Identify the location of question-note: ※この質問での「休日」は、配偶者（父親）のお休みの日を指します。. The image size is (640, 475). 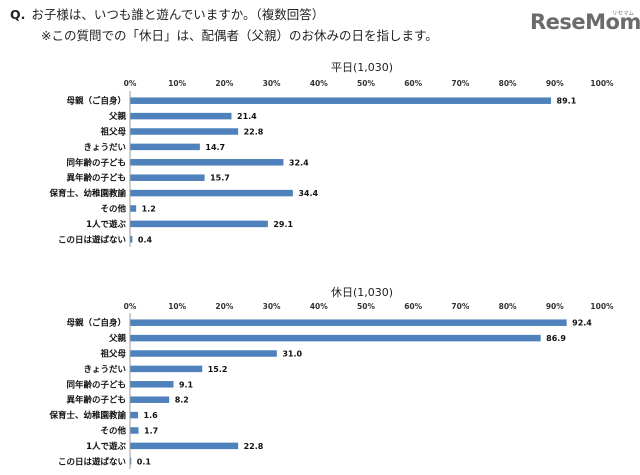
(239, 35).